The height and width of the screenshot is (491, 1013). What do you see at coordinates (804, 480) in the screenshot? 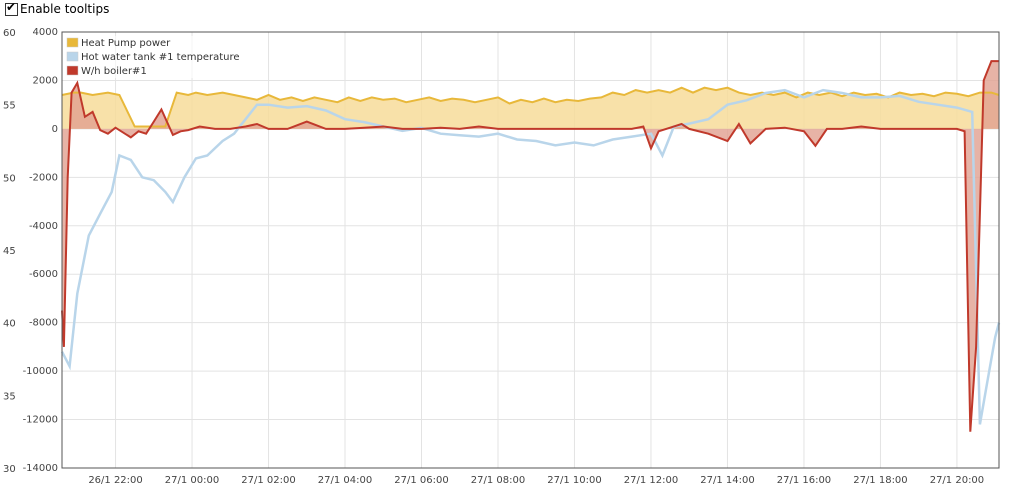
I see `x-tick-label: 27/1 16:00` at bounding box center [804, 480].